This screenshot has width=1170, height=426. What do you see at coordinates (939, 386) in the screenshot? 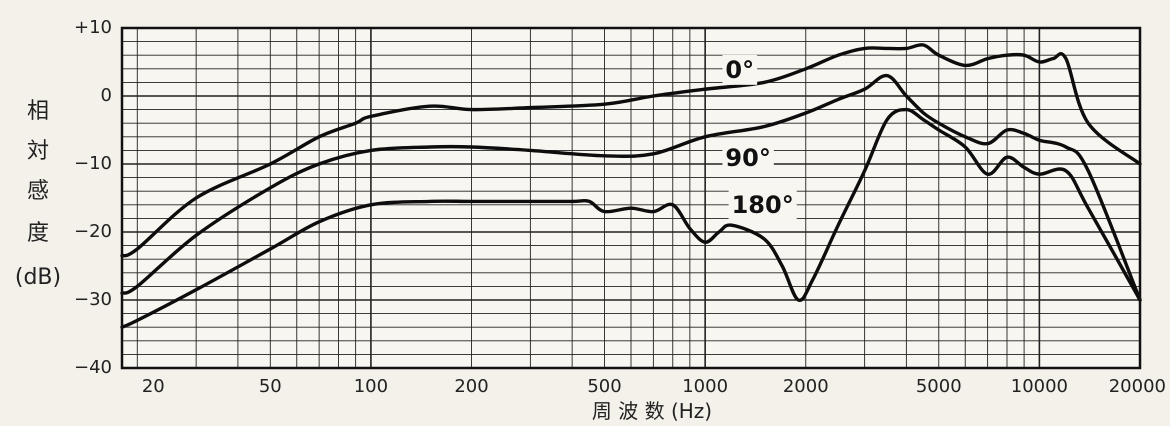
I see `x-tick-label: 5000` at bounding box center [939, 386].